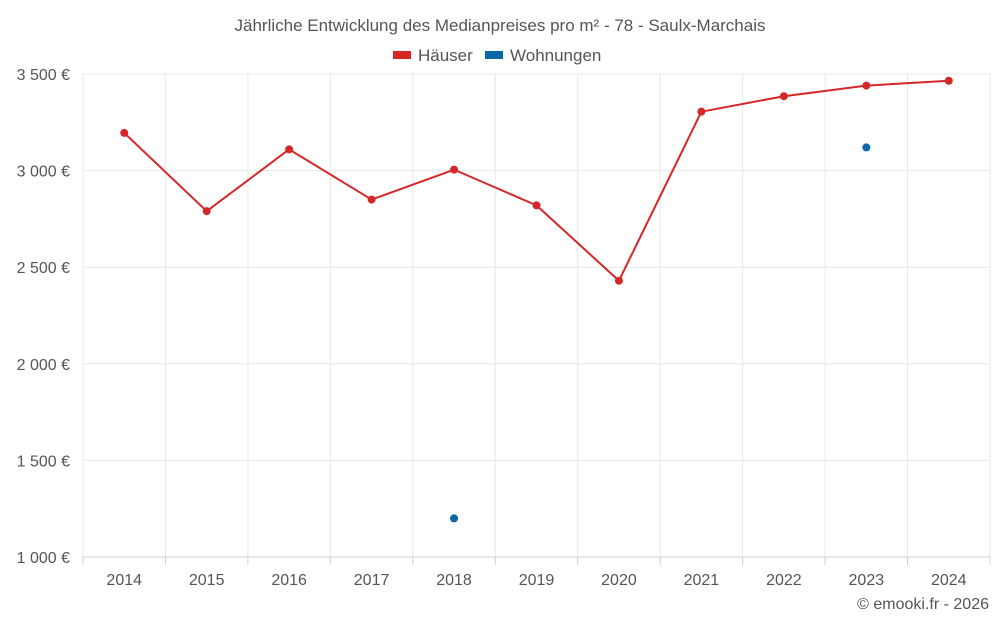 This screenshot has width=1000, height=625. Describe the element at coordinates (445, 55) in the screenshot. I see `legend-label-haeuser: Häuser` at that location.